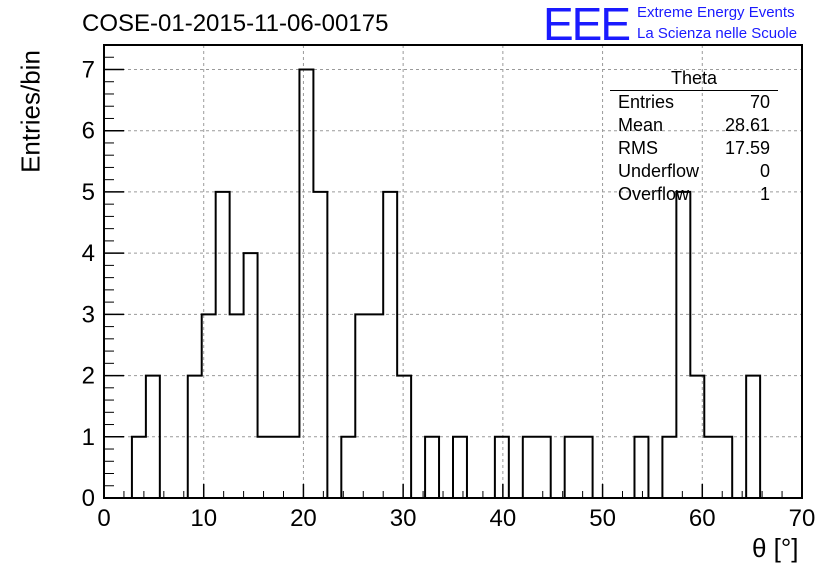  I want to click on x-tick-label: 0, so click(103, 518).